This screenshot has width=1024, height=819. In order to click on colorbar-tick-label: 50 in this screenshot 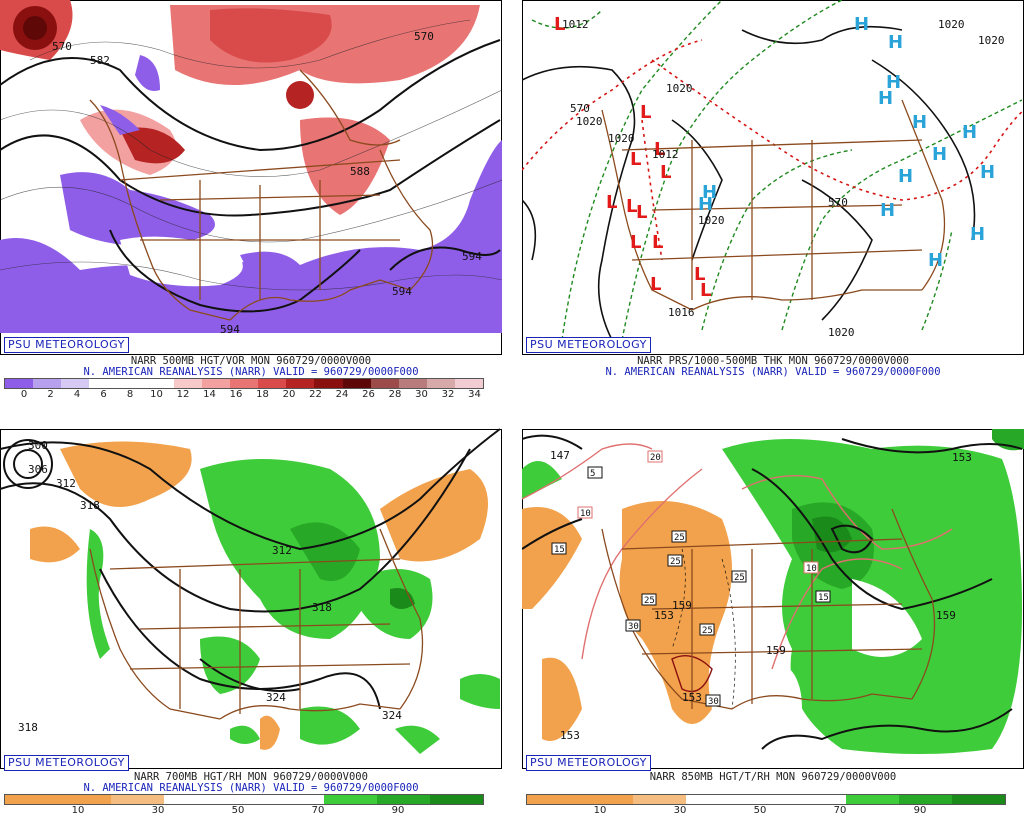, I will do `click(238, 810)`.